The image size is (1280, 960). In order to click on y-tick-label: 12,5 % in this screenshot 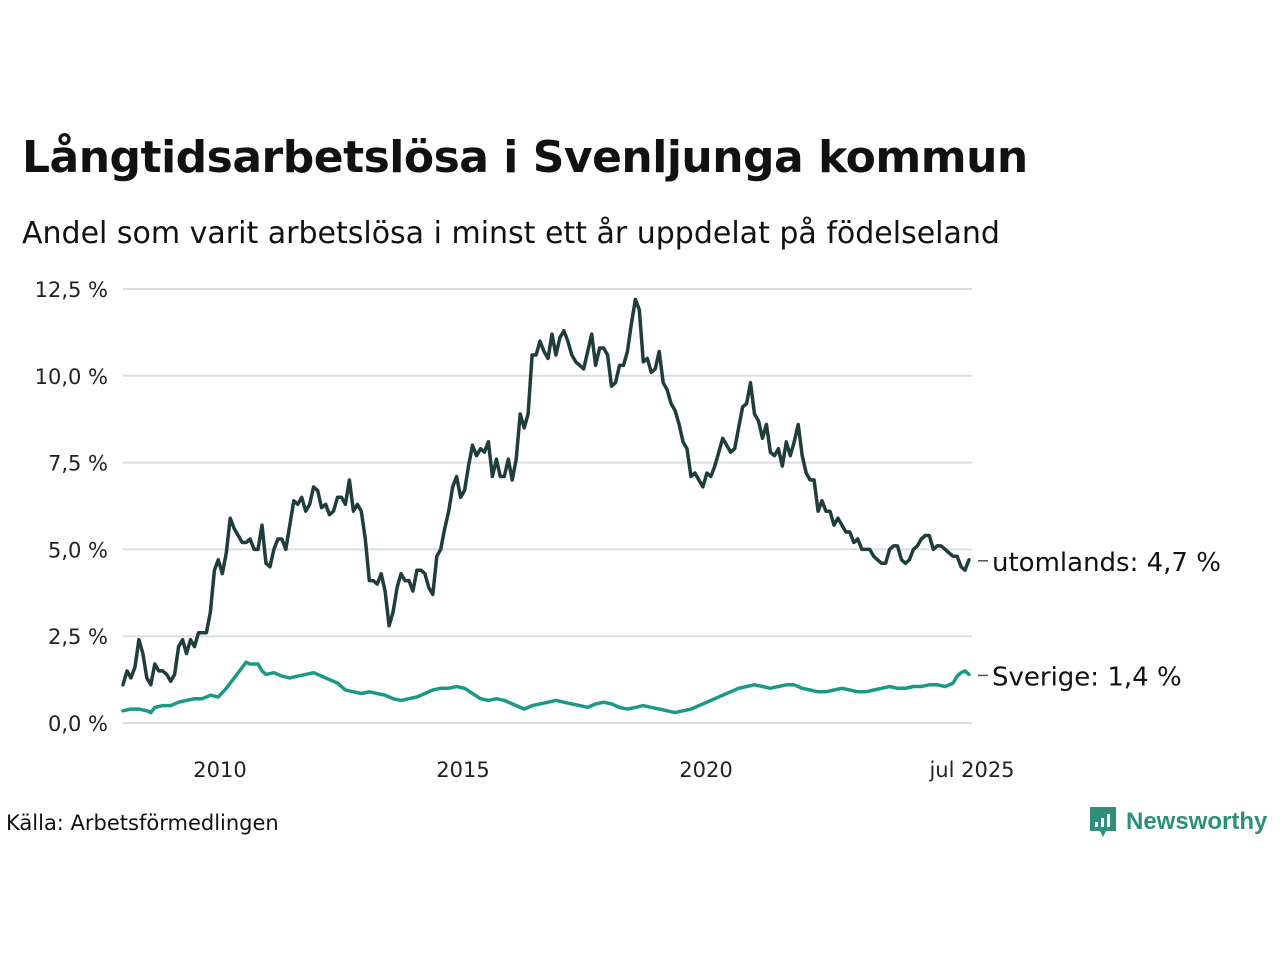, I will do `click(71, 290)`.